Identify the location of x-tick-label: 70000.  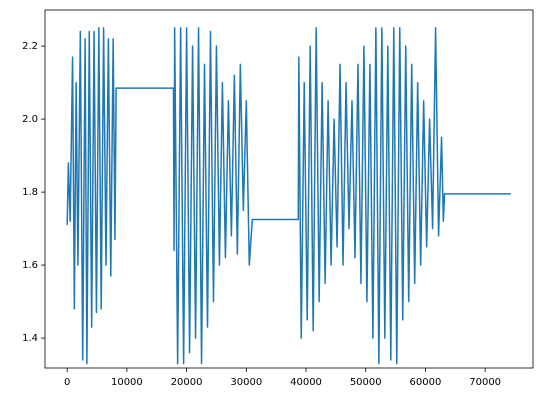
(485, 382).